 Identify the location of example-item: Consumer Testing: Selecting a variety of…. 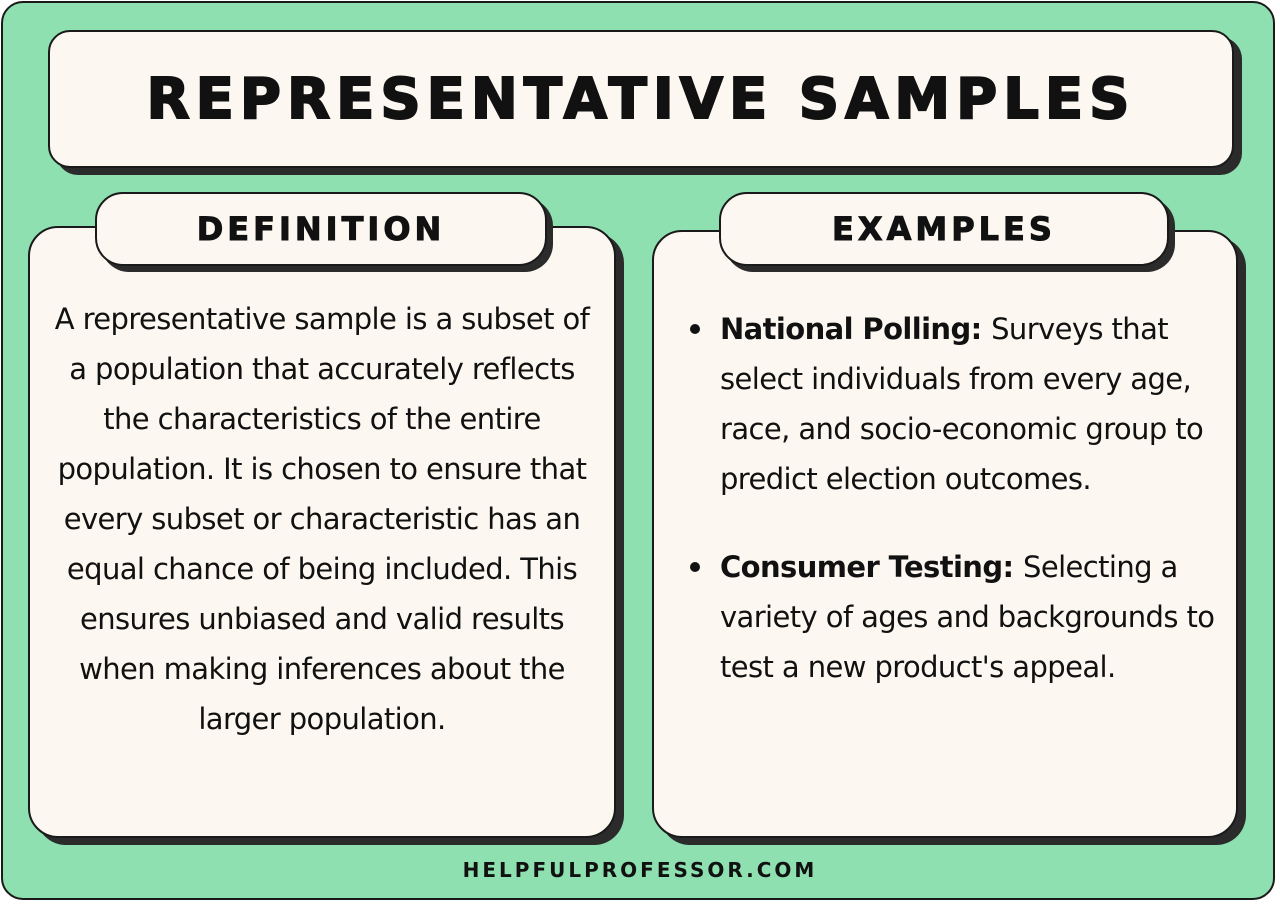
(954, 617).